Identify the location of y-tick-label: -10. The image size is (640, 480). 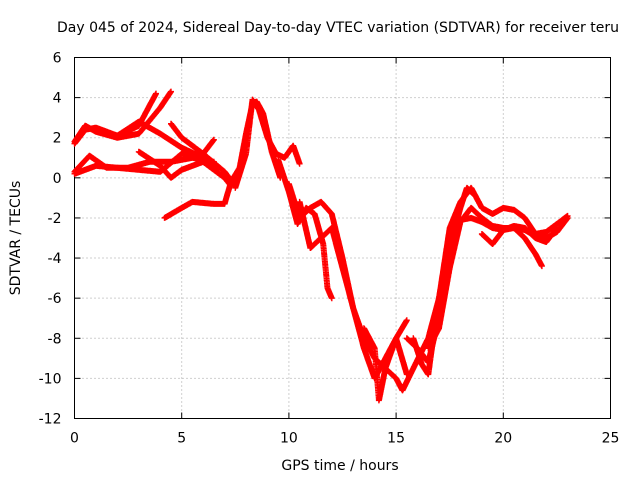
(50, 379).